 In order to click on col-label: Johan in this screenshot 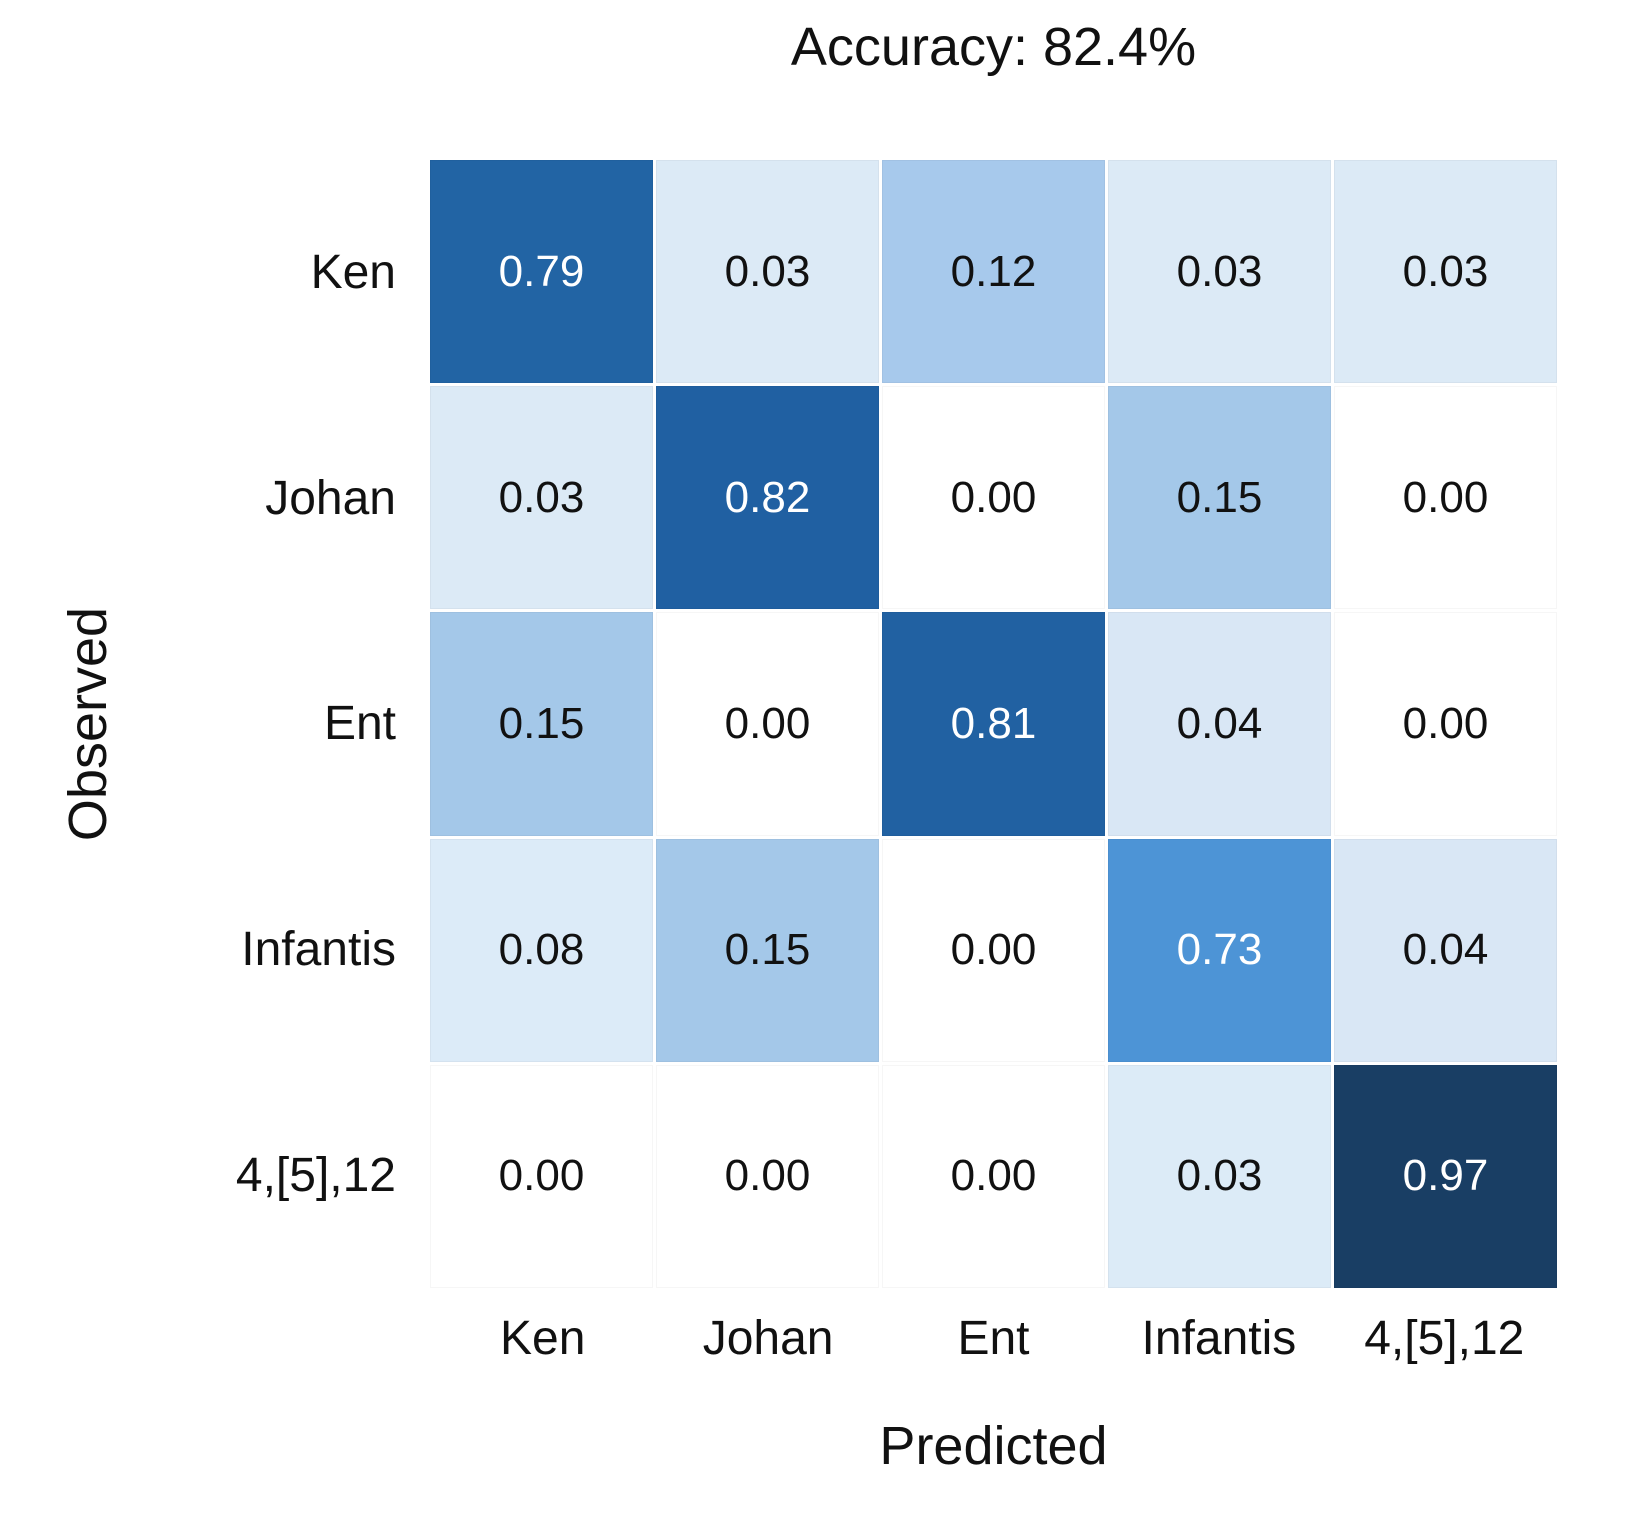, I will do `click(768, 1338)`.